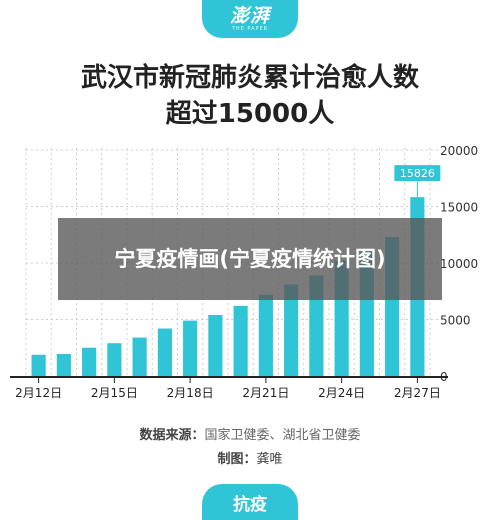  Describe the element at coordinates (265, 393) in the screenshot. I see `x-tick-label: 2月21日` at that location.